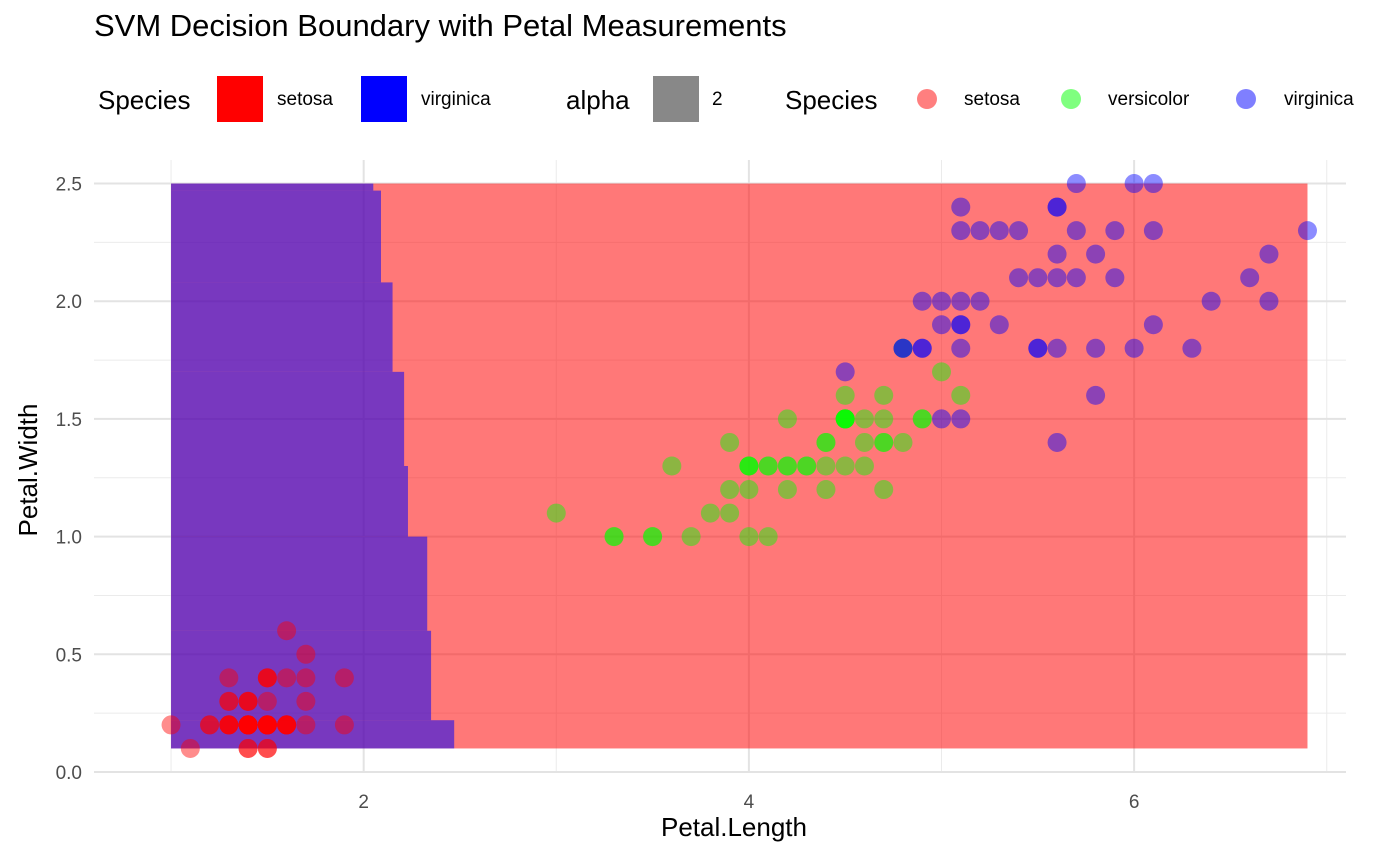 This screenshot has height=857, width=1388. I want to click on fill-legend-title: Species, so click(144, 100).